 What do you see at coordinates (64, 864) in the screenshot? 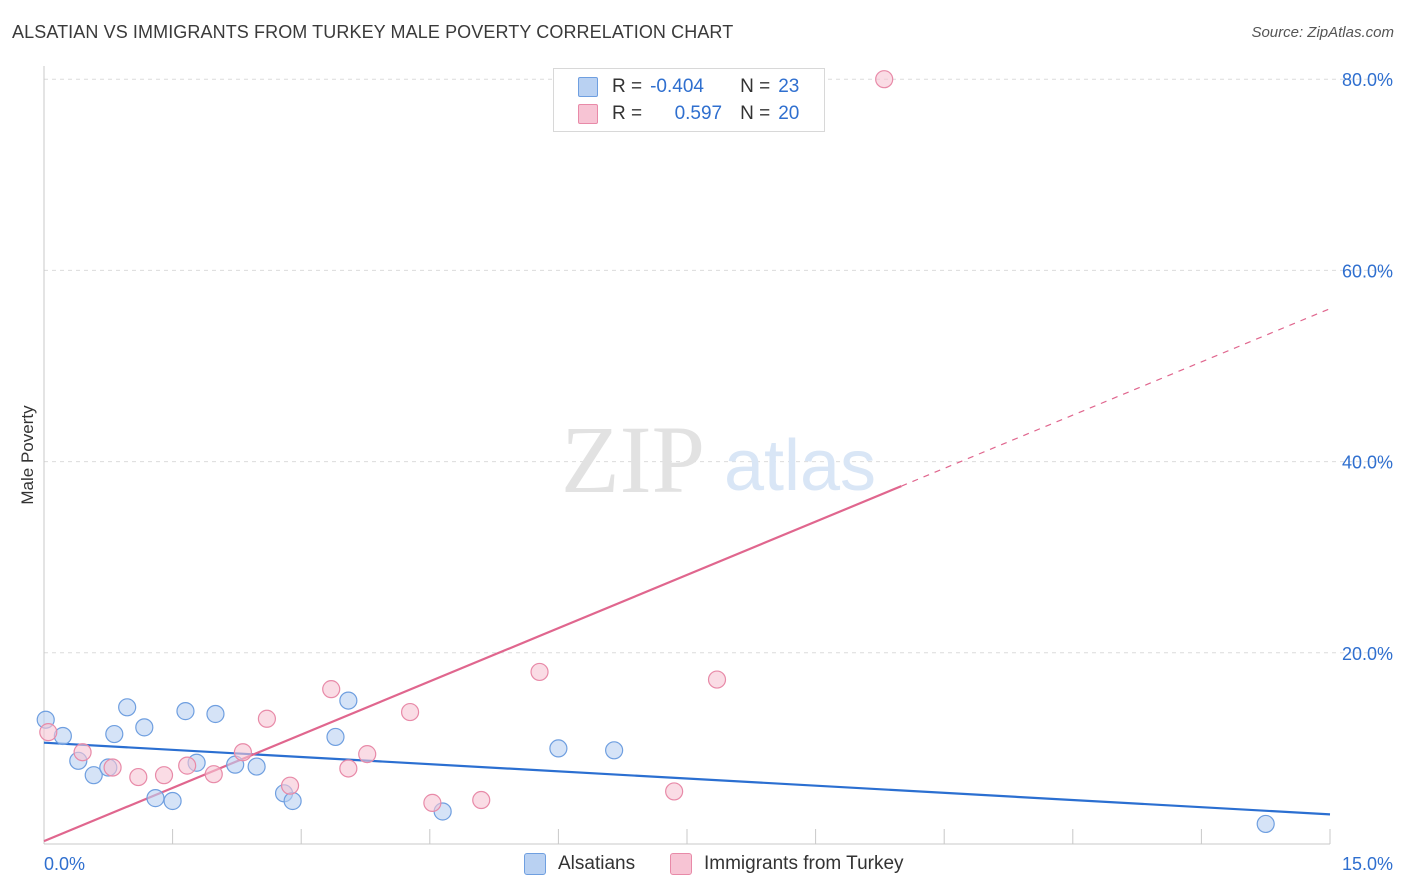
I see `x-tick-label: 0.0%` at bounding box center [64, 864].